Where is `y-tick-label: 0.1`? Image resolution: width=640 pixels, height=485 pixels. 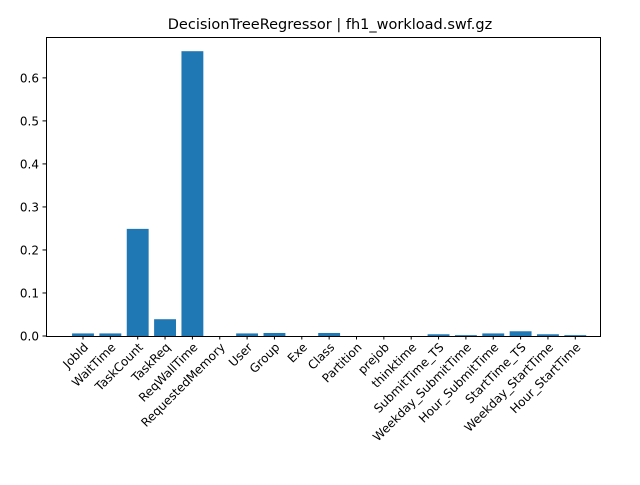
y-tick-label: 0.1 is located at coordinates (29, 293).